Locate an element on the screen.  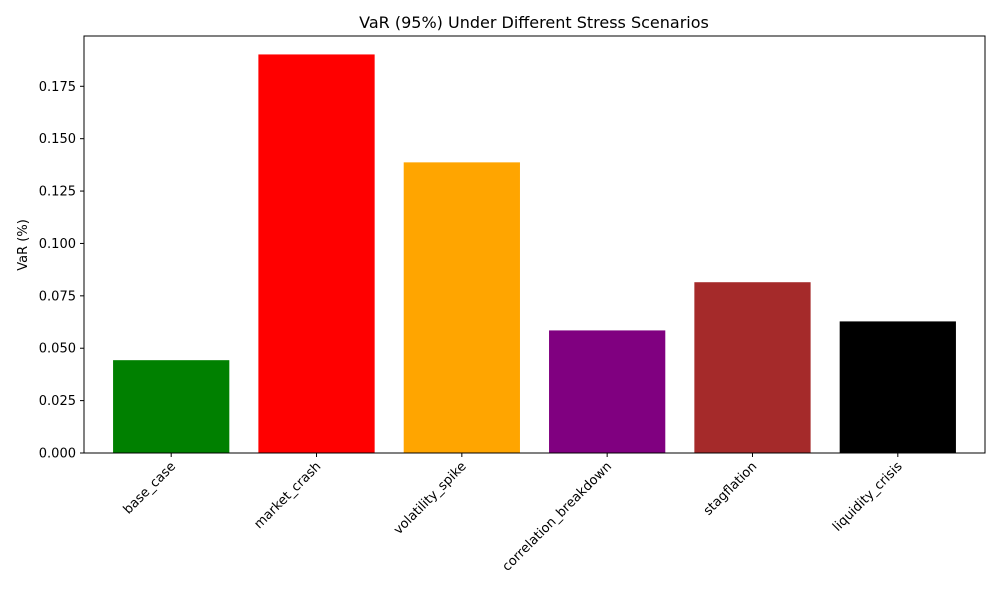
x-tick-label: liquidity_crisis is located at coordinates (868, 497).